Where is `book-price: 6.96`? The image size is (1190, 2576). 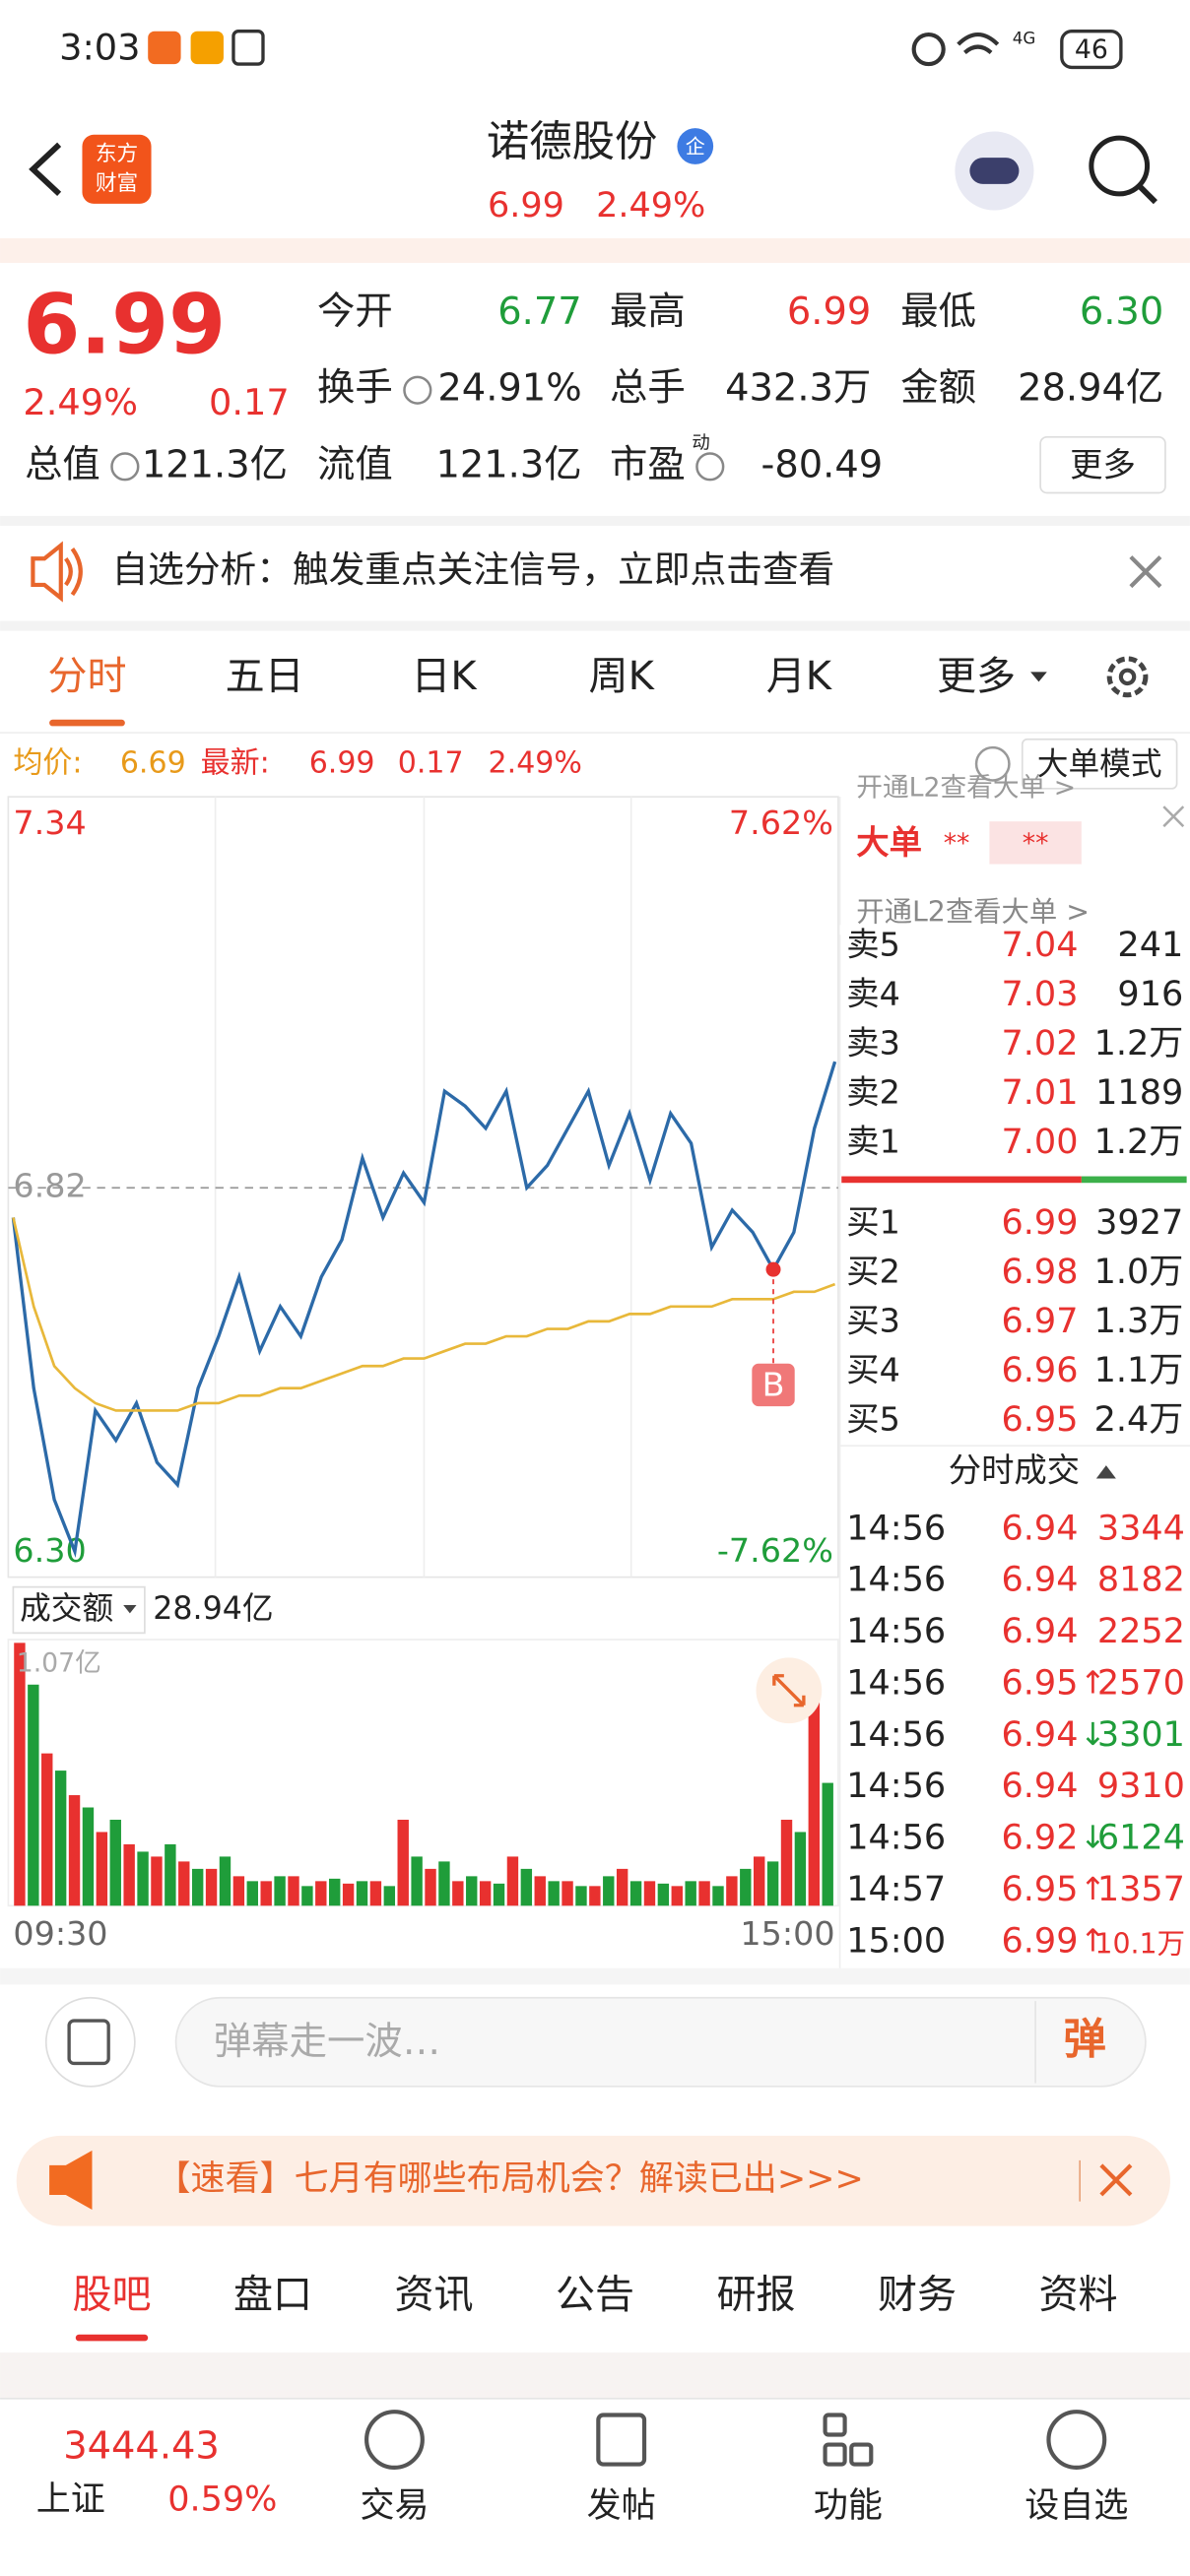
book-price: 6.96 is located at coordinates (1040, 1370).